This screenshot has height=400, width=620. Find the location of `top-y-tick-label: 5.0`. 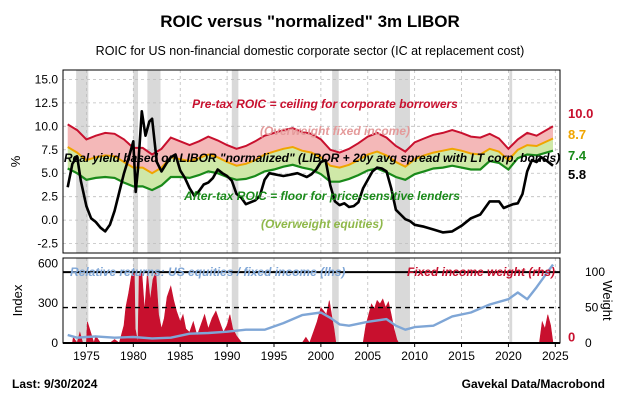

top-y-tick-label: 5.0 is located at coordinates (49, 173).